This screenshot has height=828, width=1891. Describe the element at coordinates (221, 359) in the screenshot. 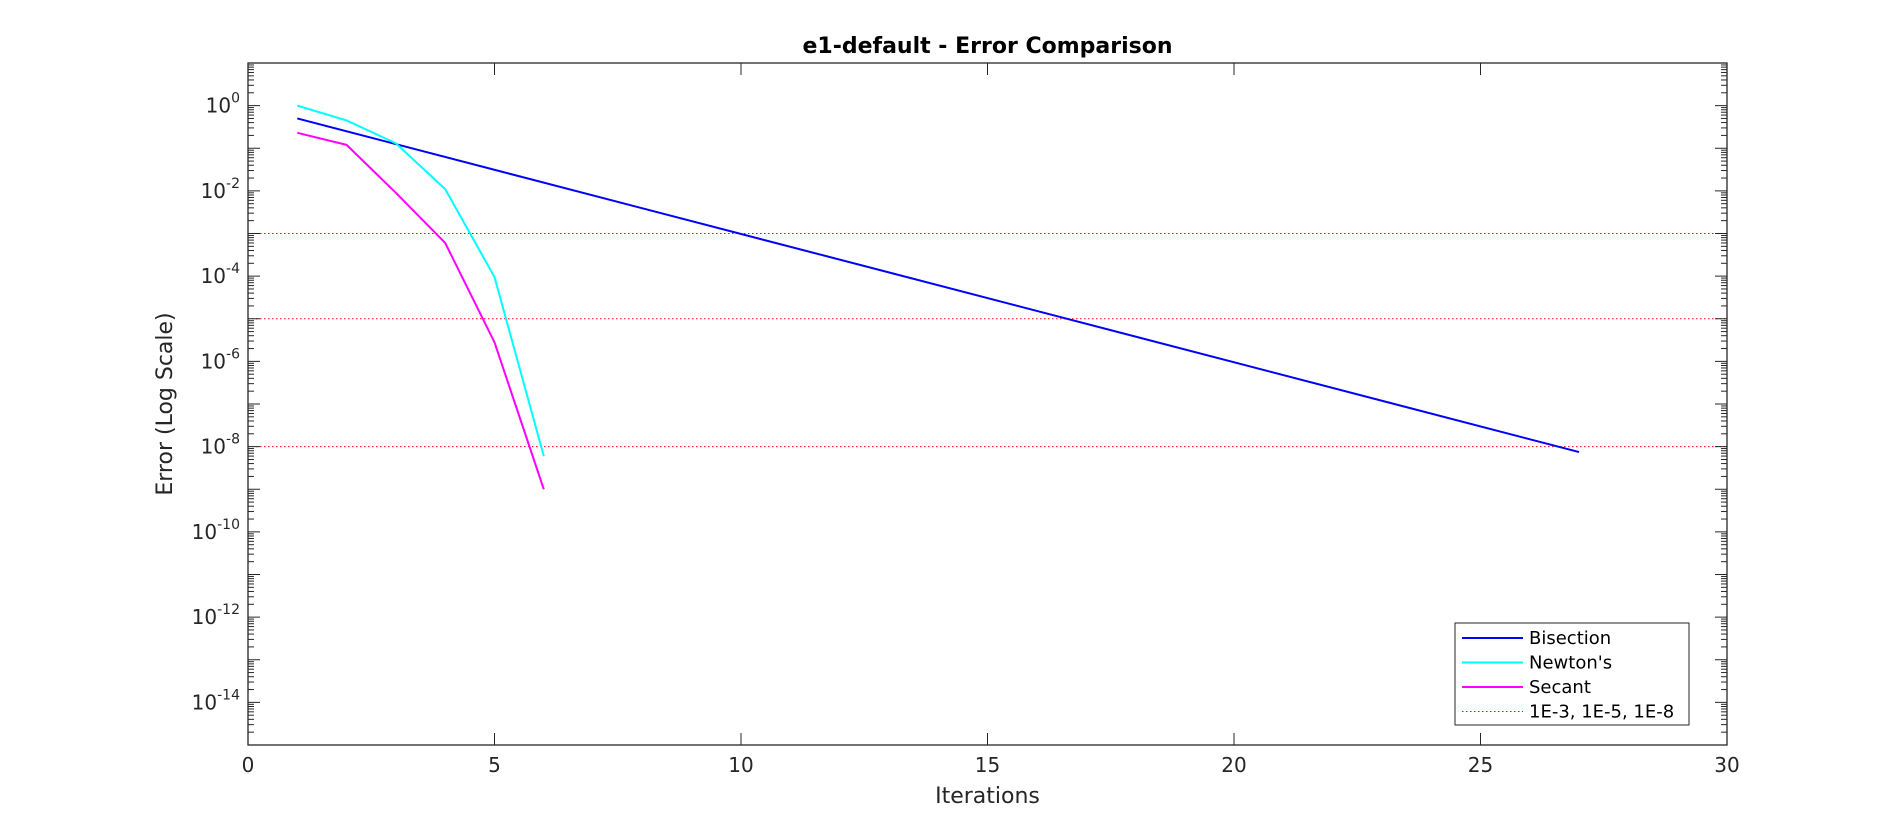

I see `y-tick-label: 10⁻⁶` at that location.